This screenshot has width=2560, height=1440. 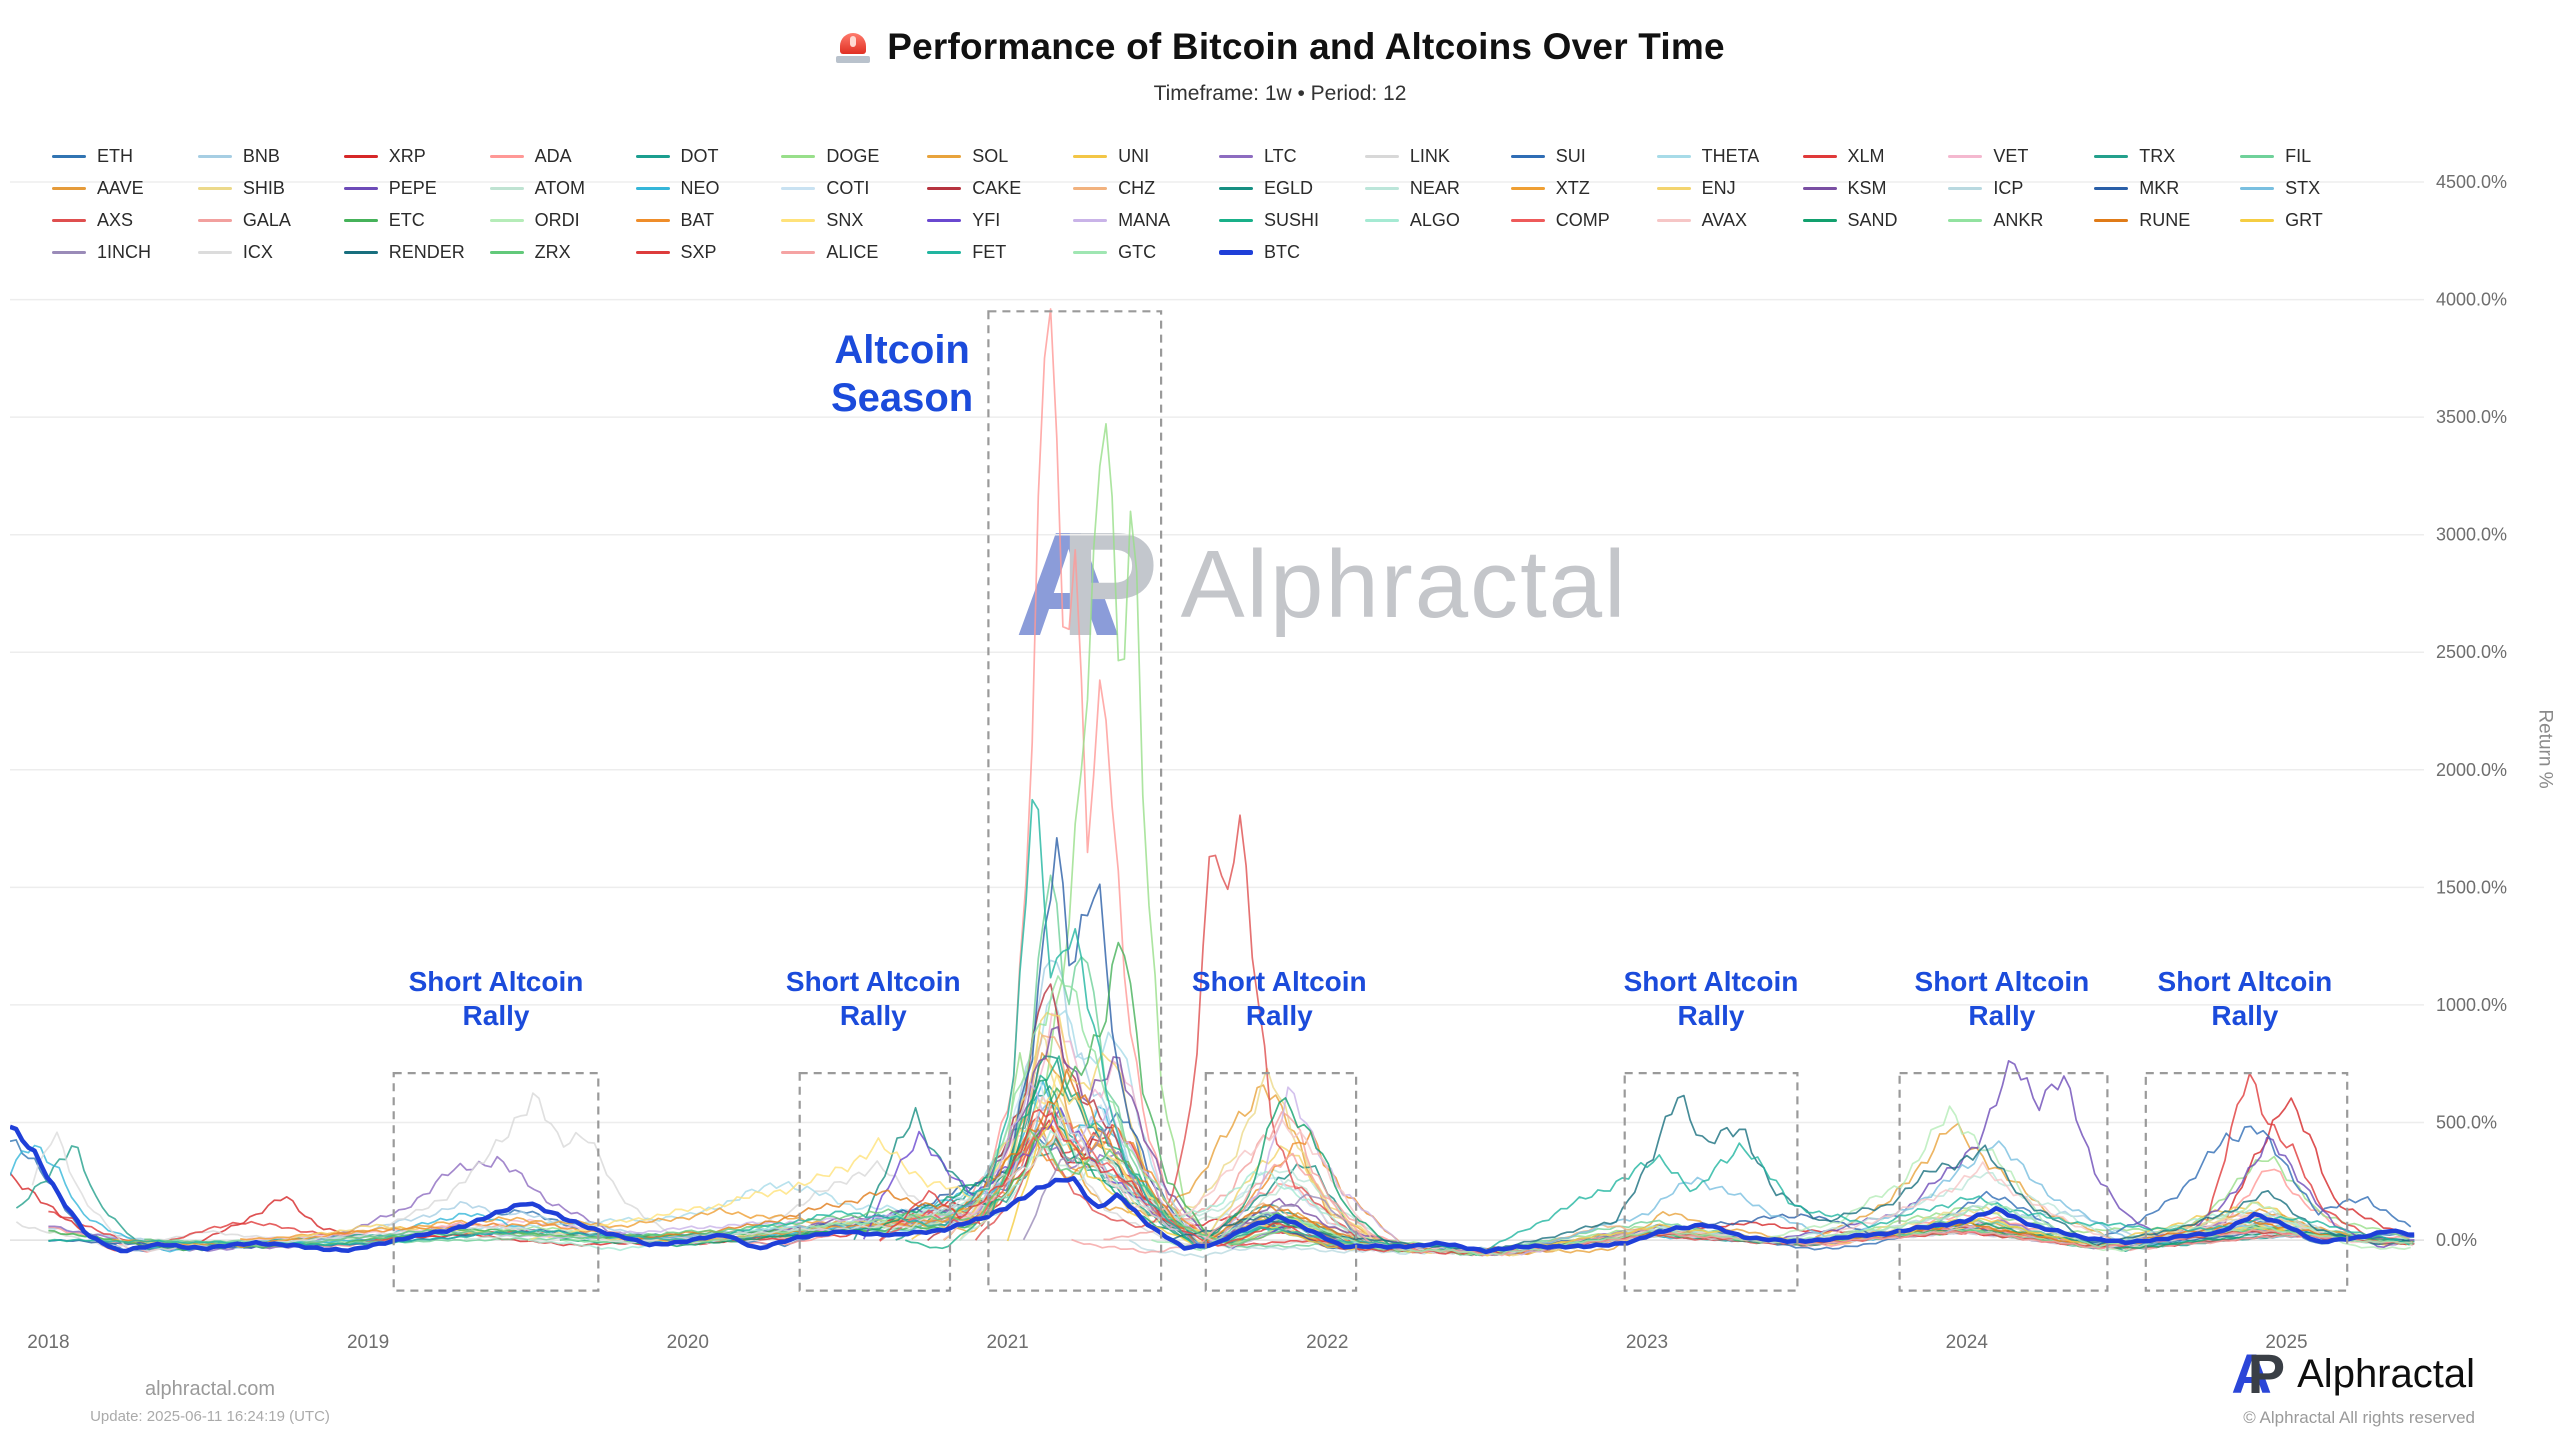 I want to click on legend-item-link: LINK, so click(x=1435, y=156).